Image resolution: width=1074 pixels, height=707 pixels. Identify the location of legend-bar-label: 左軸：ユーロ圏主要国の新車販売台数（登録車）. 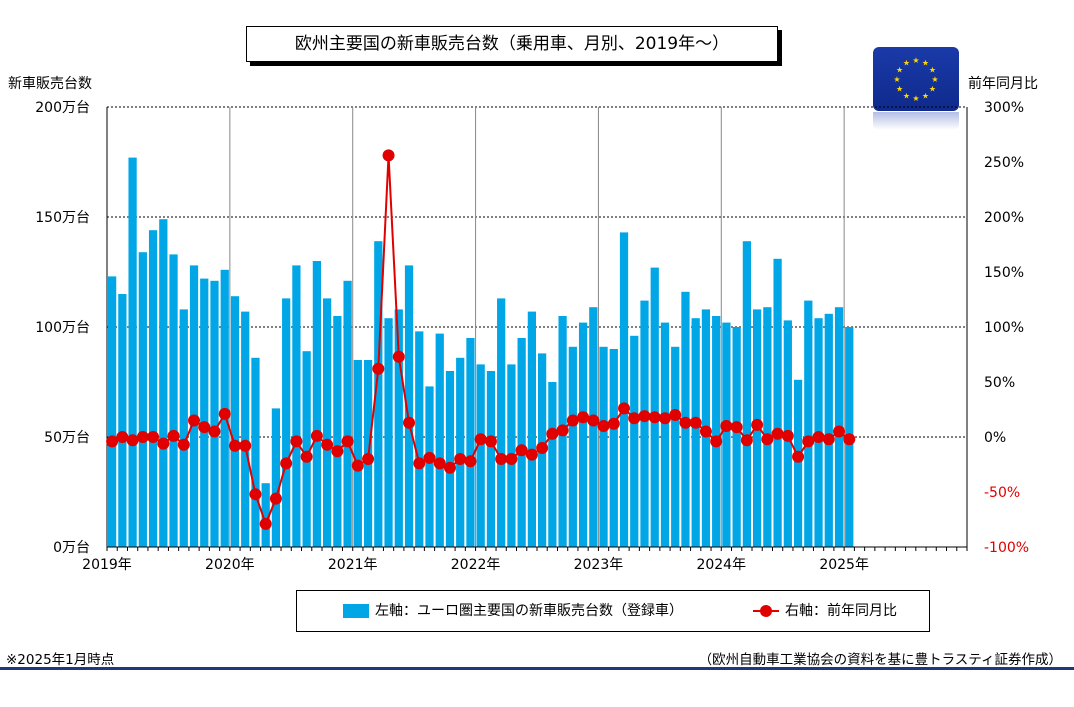
(529, 611).